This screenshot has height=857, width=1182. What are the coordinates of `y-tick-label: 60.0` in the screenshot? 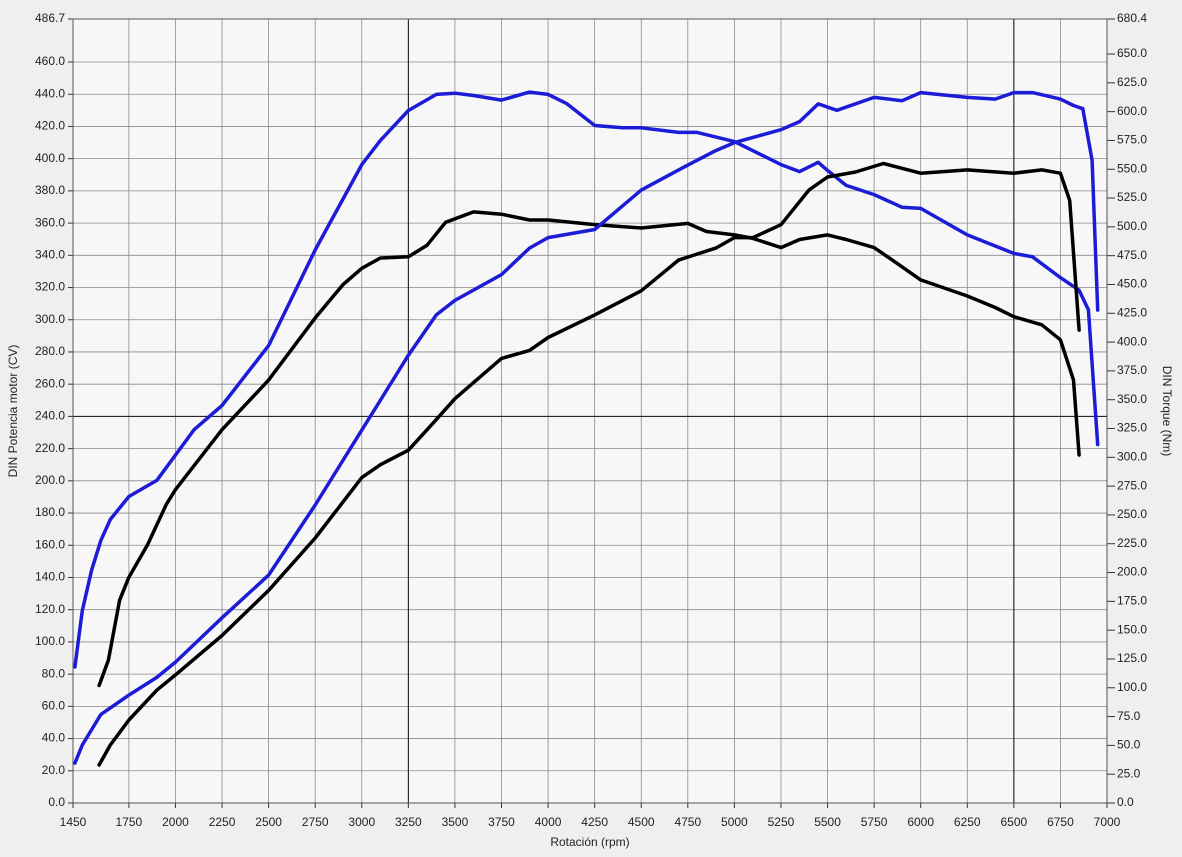 It's located at (54, 706).